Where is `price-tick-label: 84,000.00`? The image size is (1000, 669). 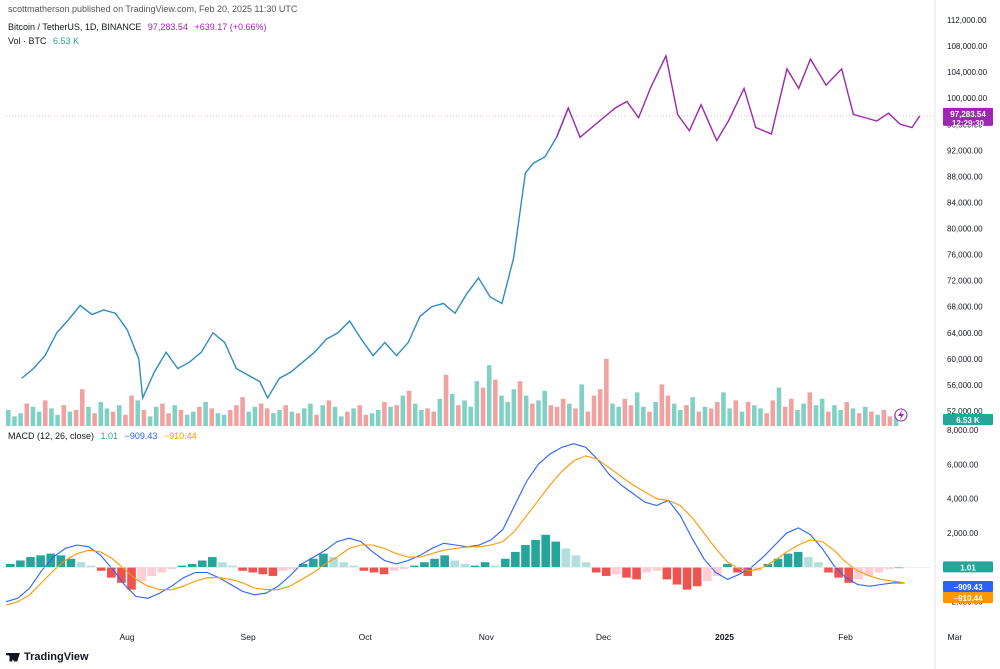
price-tick-label: 84,000.00 is located at coordinates (965, 202).